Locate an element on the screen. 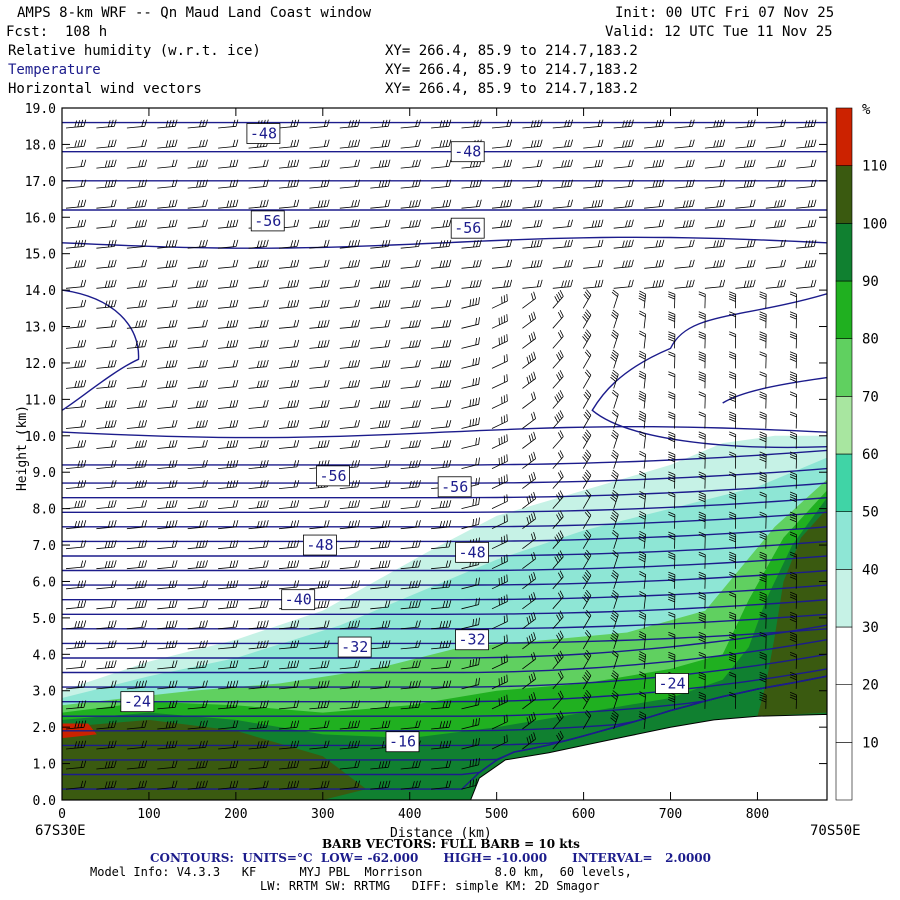 The height and width of the screenshot is (900, 900). x-tick-label: 600 is located at coordinates (583, 814).